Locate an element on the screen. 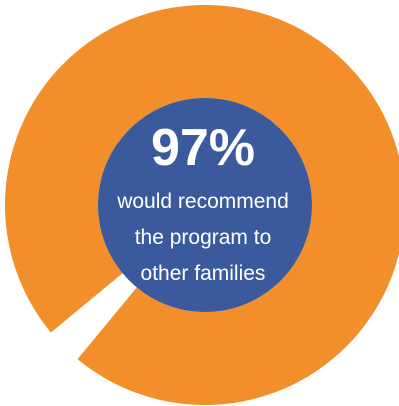 The image size is (399, 406). caption-line-2: the program to is located at coordinates (203, 237).